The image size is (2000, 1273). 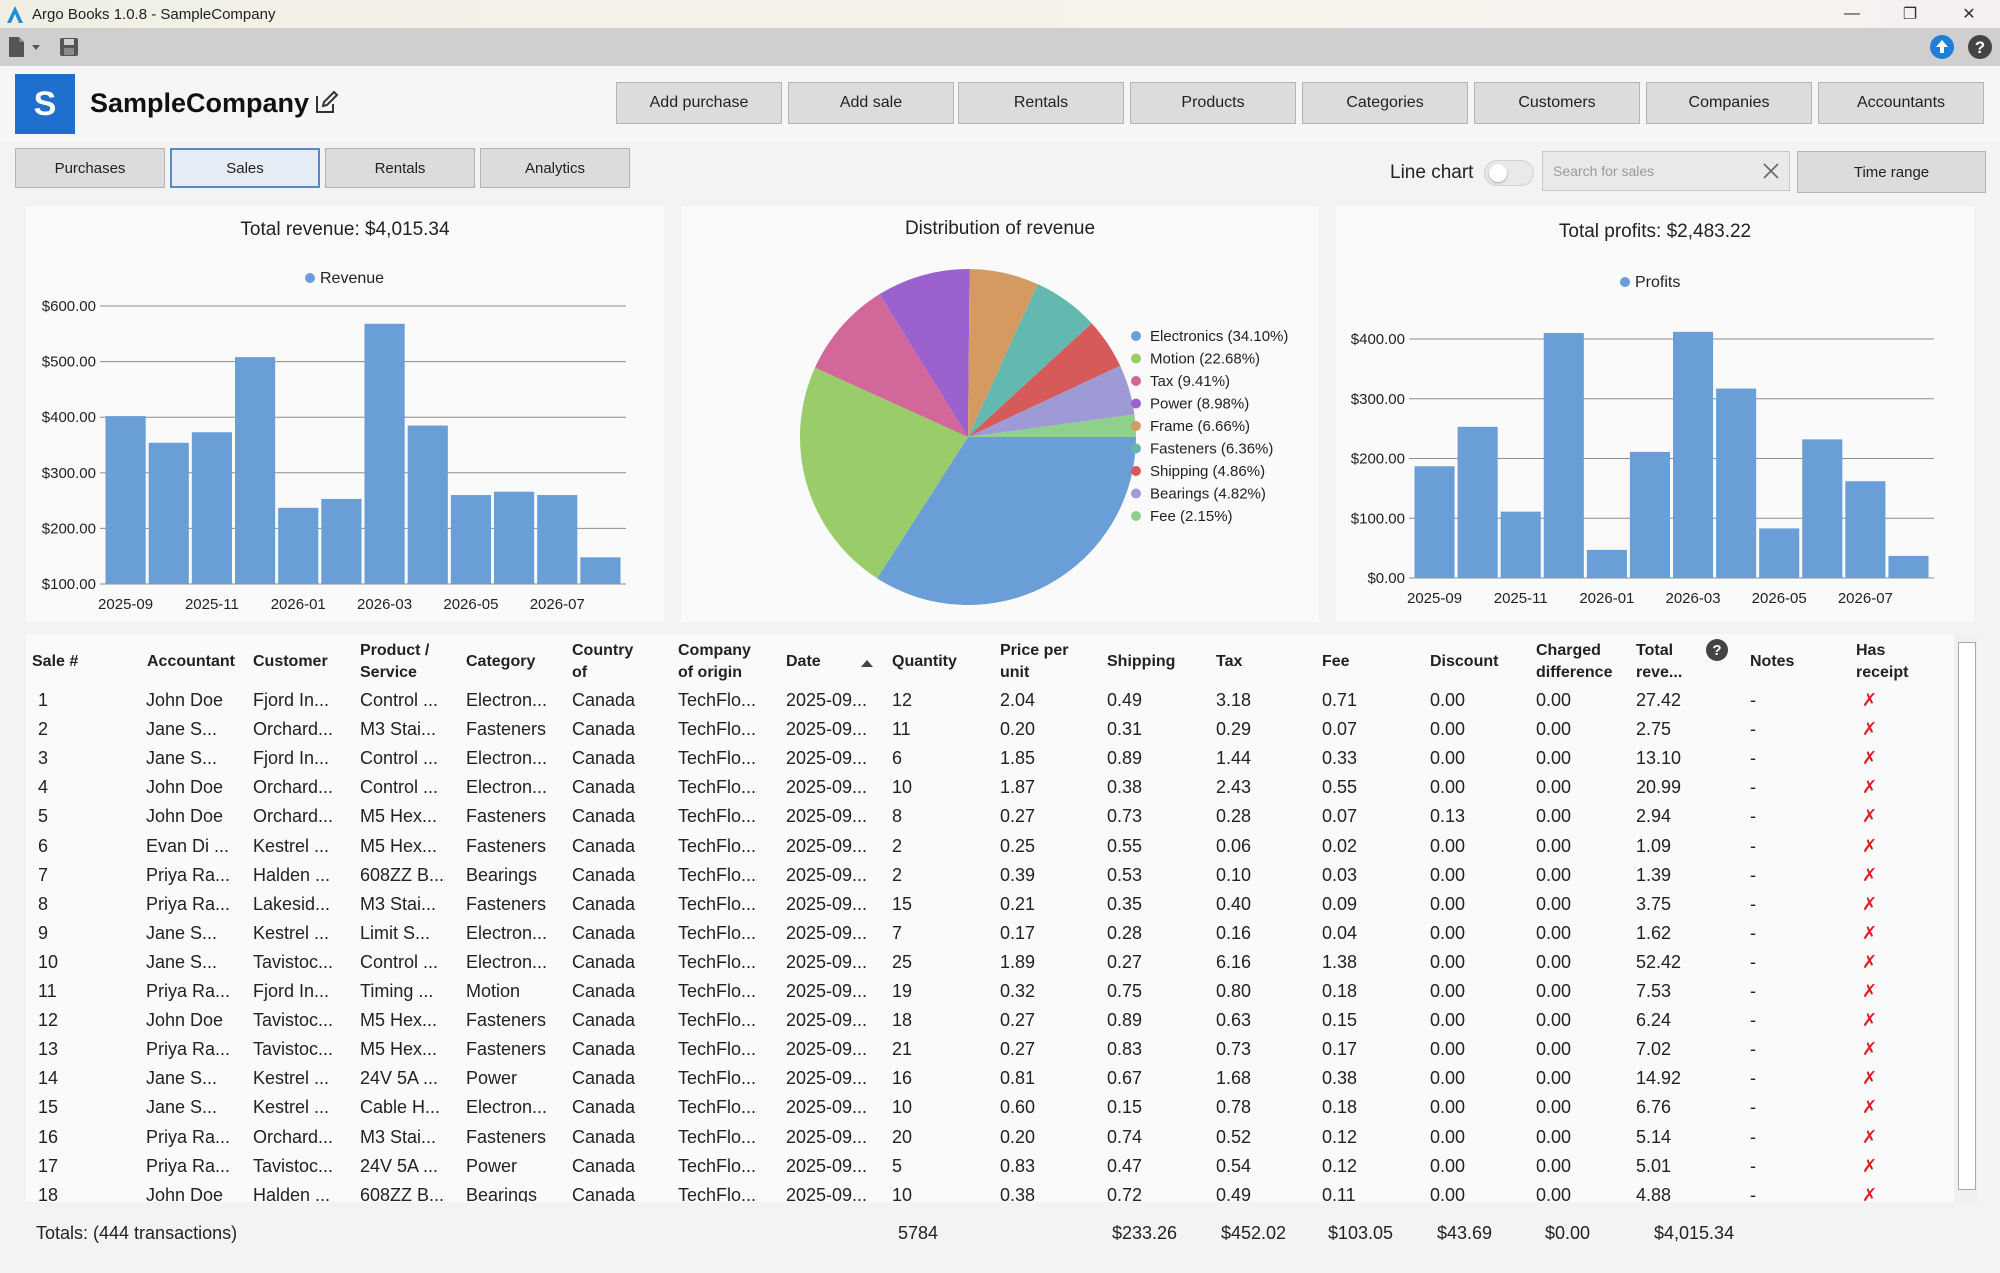 What do you see at coordinates (23, 47) in the screenshot?
I see `file-menu-button` at bounding box center [23, 47].